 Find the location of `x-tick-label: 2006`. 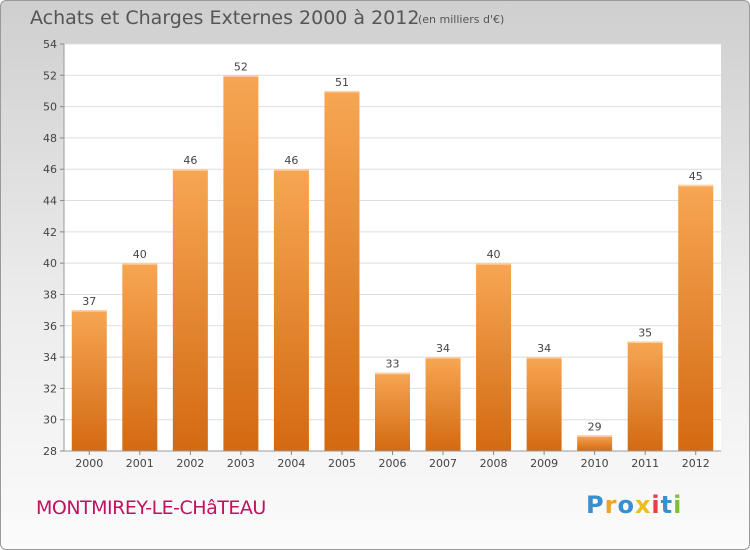

x-tick-label: 2006 is located at coordinates (393, 463).